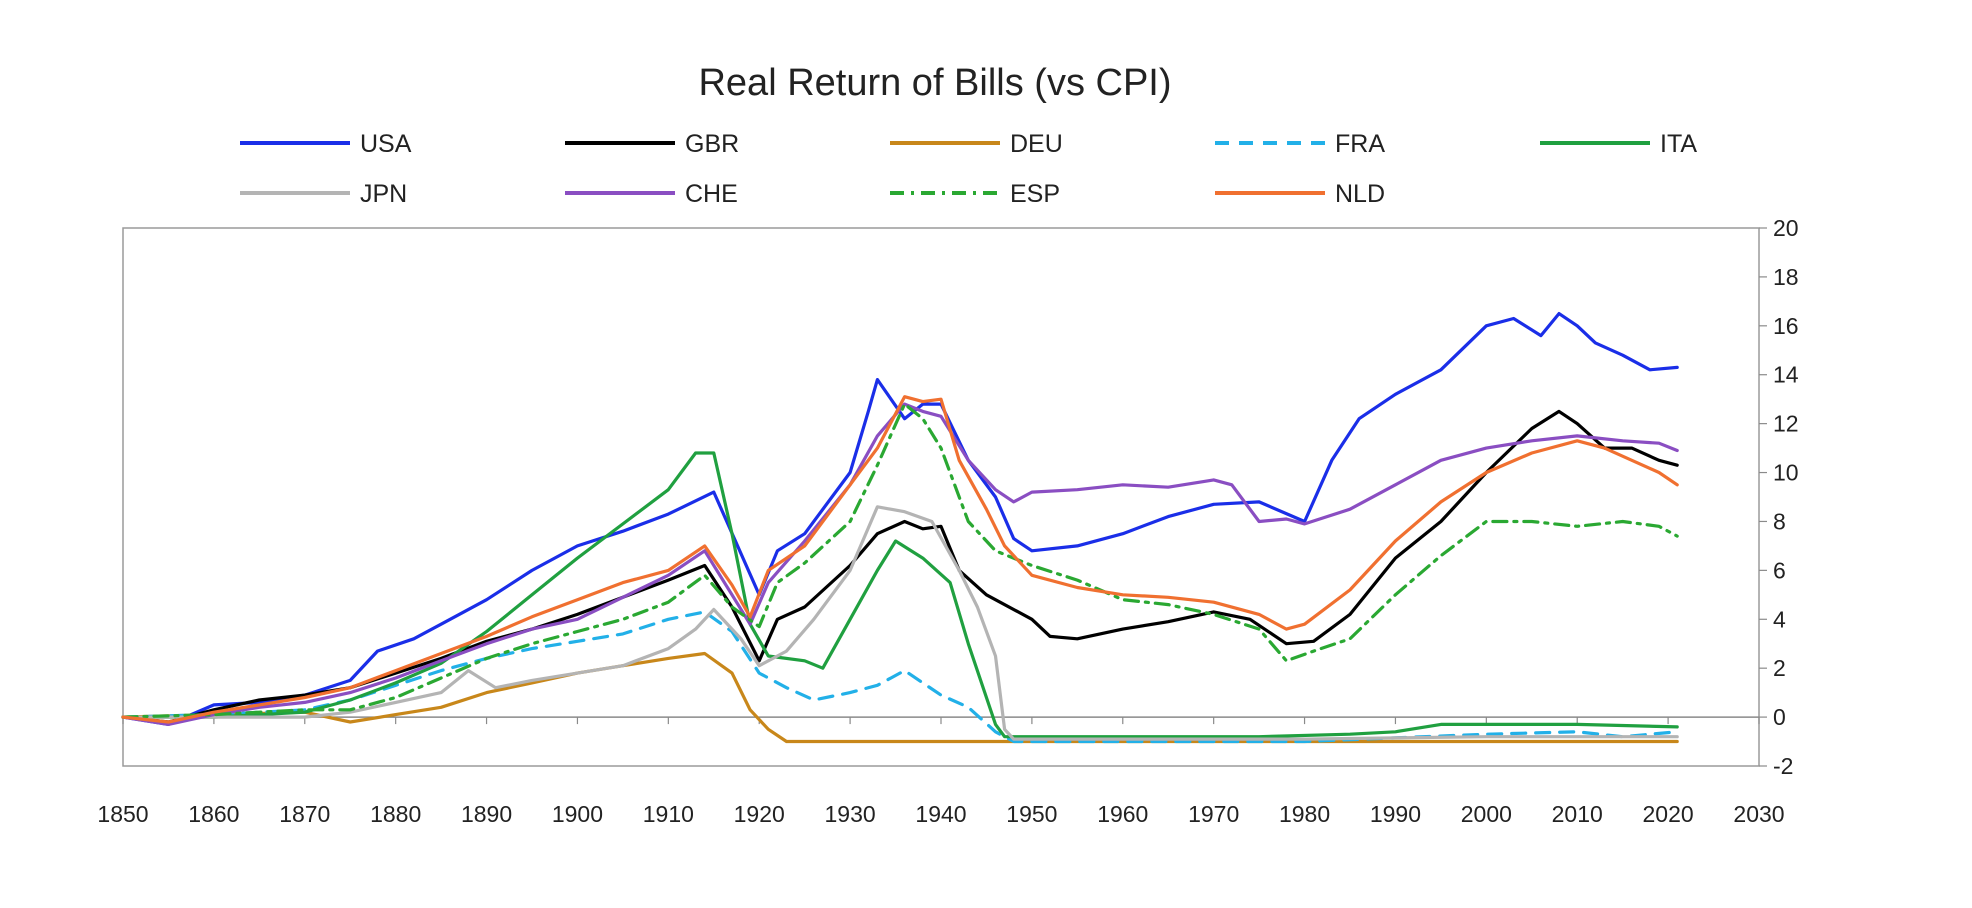  What do you see at coordinates (304, 814) in the screenshot?
I see `x-tick-label: 1870` at bounding box center [304, 814].